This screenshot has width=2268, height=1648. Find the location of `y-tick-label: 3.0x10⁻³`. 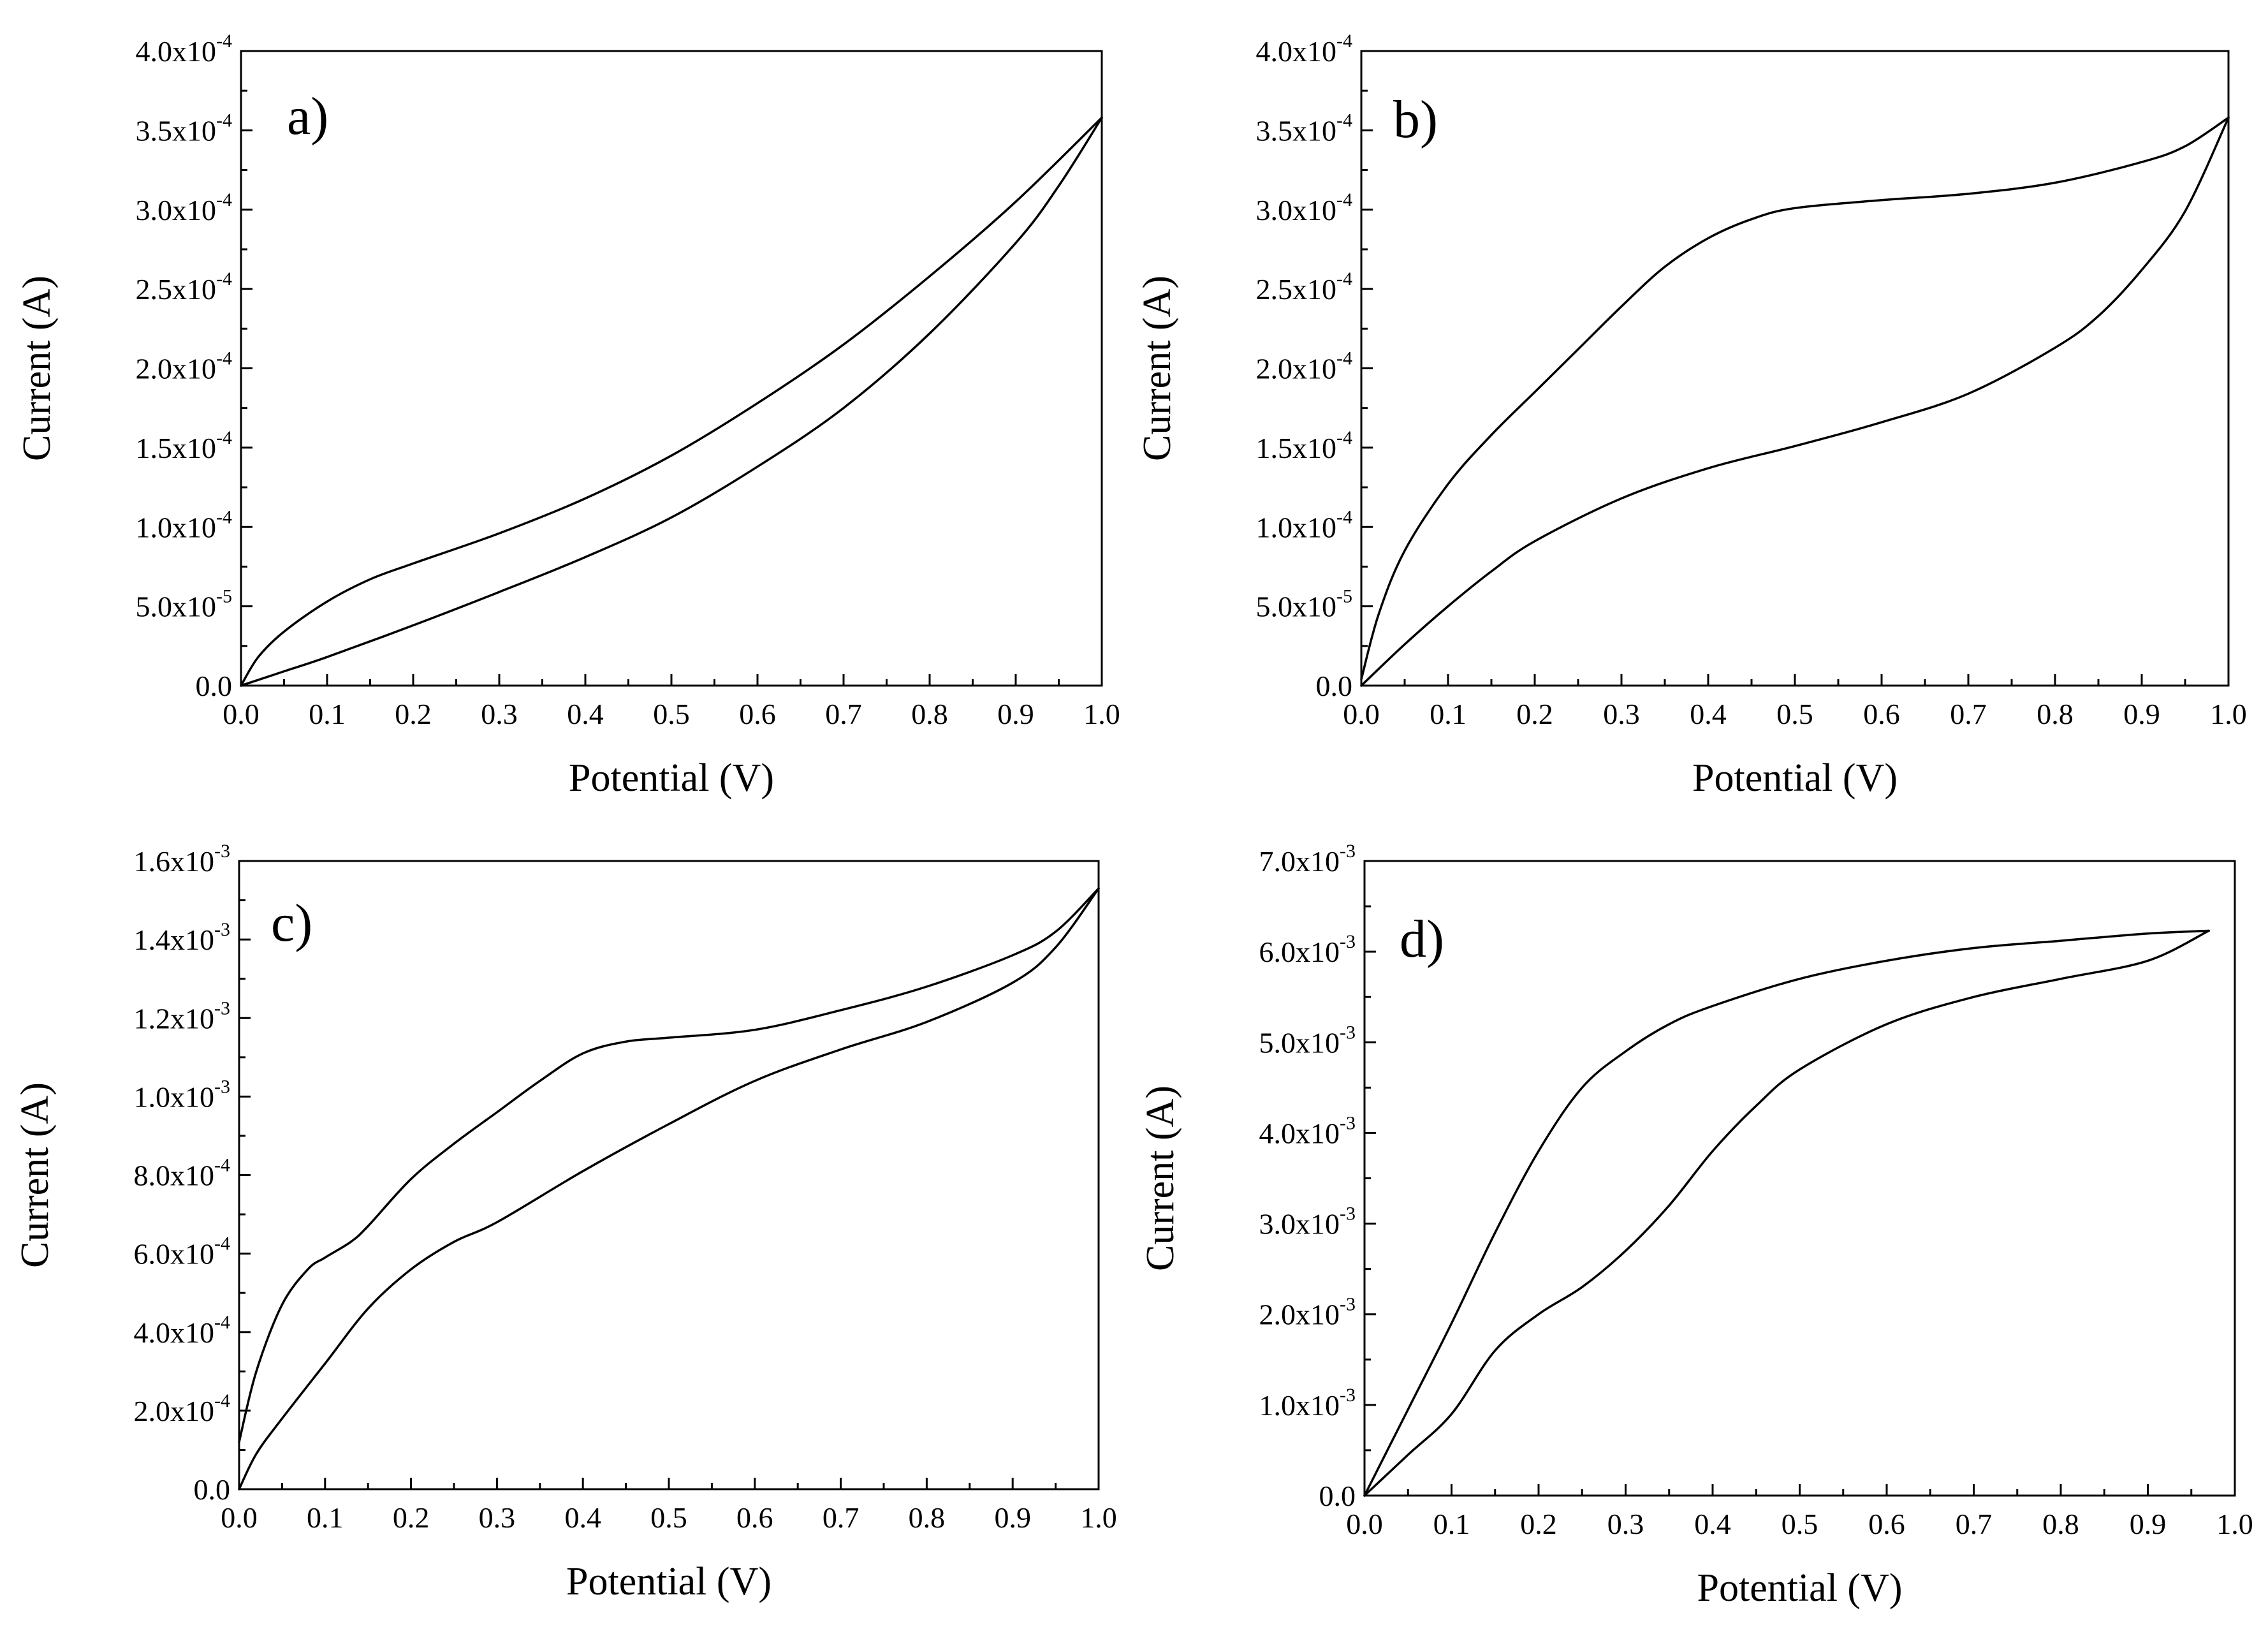

y-tick-label: 3.0x10⁻³ is located at coordinates (1307, 1221).